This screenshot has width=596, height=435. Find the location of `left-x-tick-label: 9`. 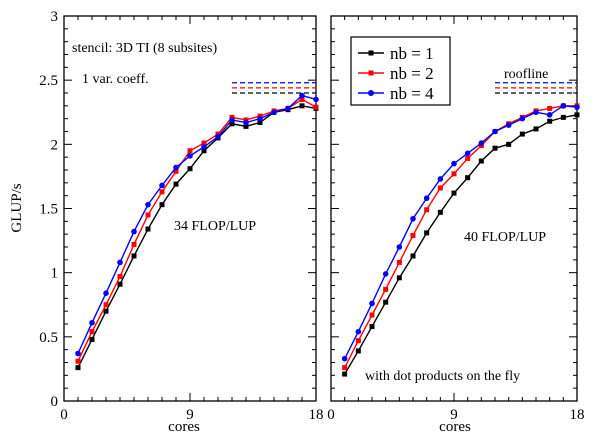

left-x-tick-label: 9 is located at coordinates (190, 415).